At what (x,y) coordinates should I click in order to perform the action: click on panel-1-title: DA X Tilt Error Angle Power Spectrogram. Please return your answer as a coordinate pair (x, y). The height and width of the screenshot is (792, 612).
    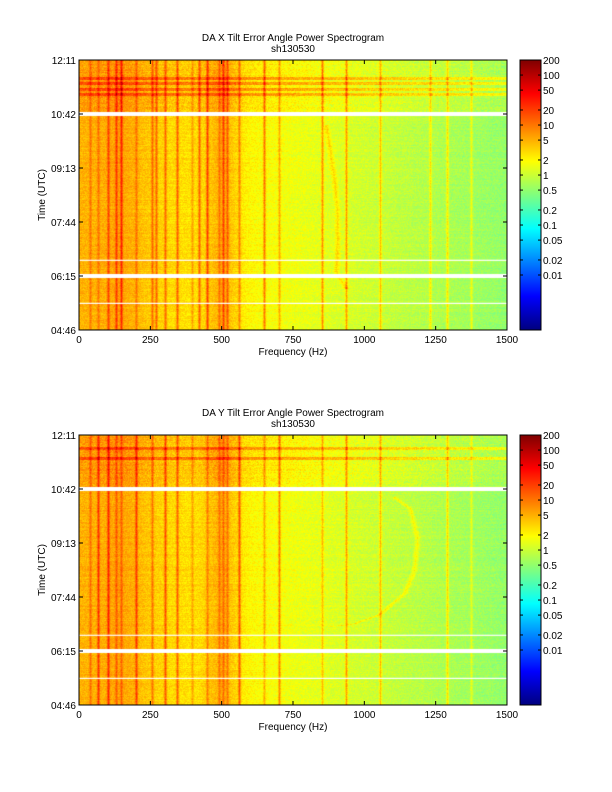
    Looking at the image, I should click on (293, 38).